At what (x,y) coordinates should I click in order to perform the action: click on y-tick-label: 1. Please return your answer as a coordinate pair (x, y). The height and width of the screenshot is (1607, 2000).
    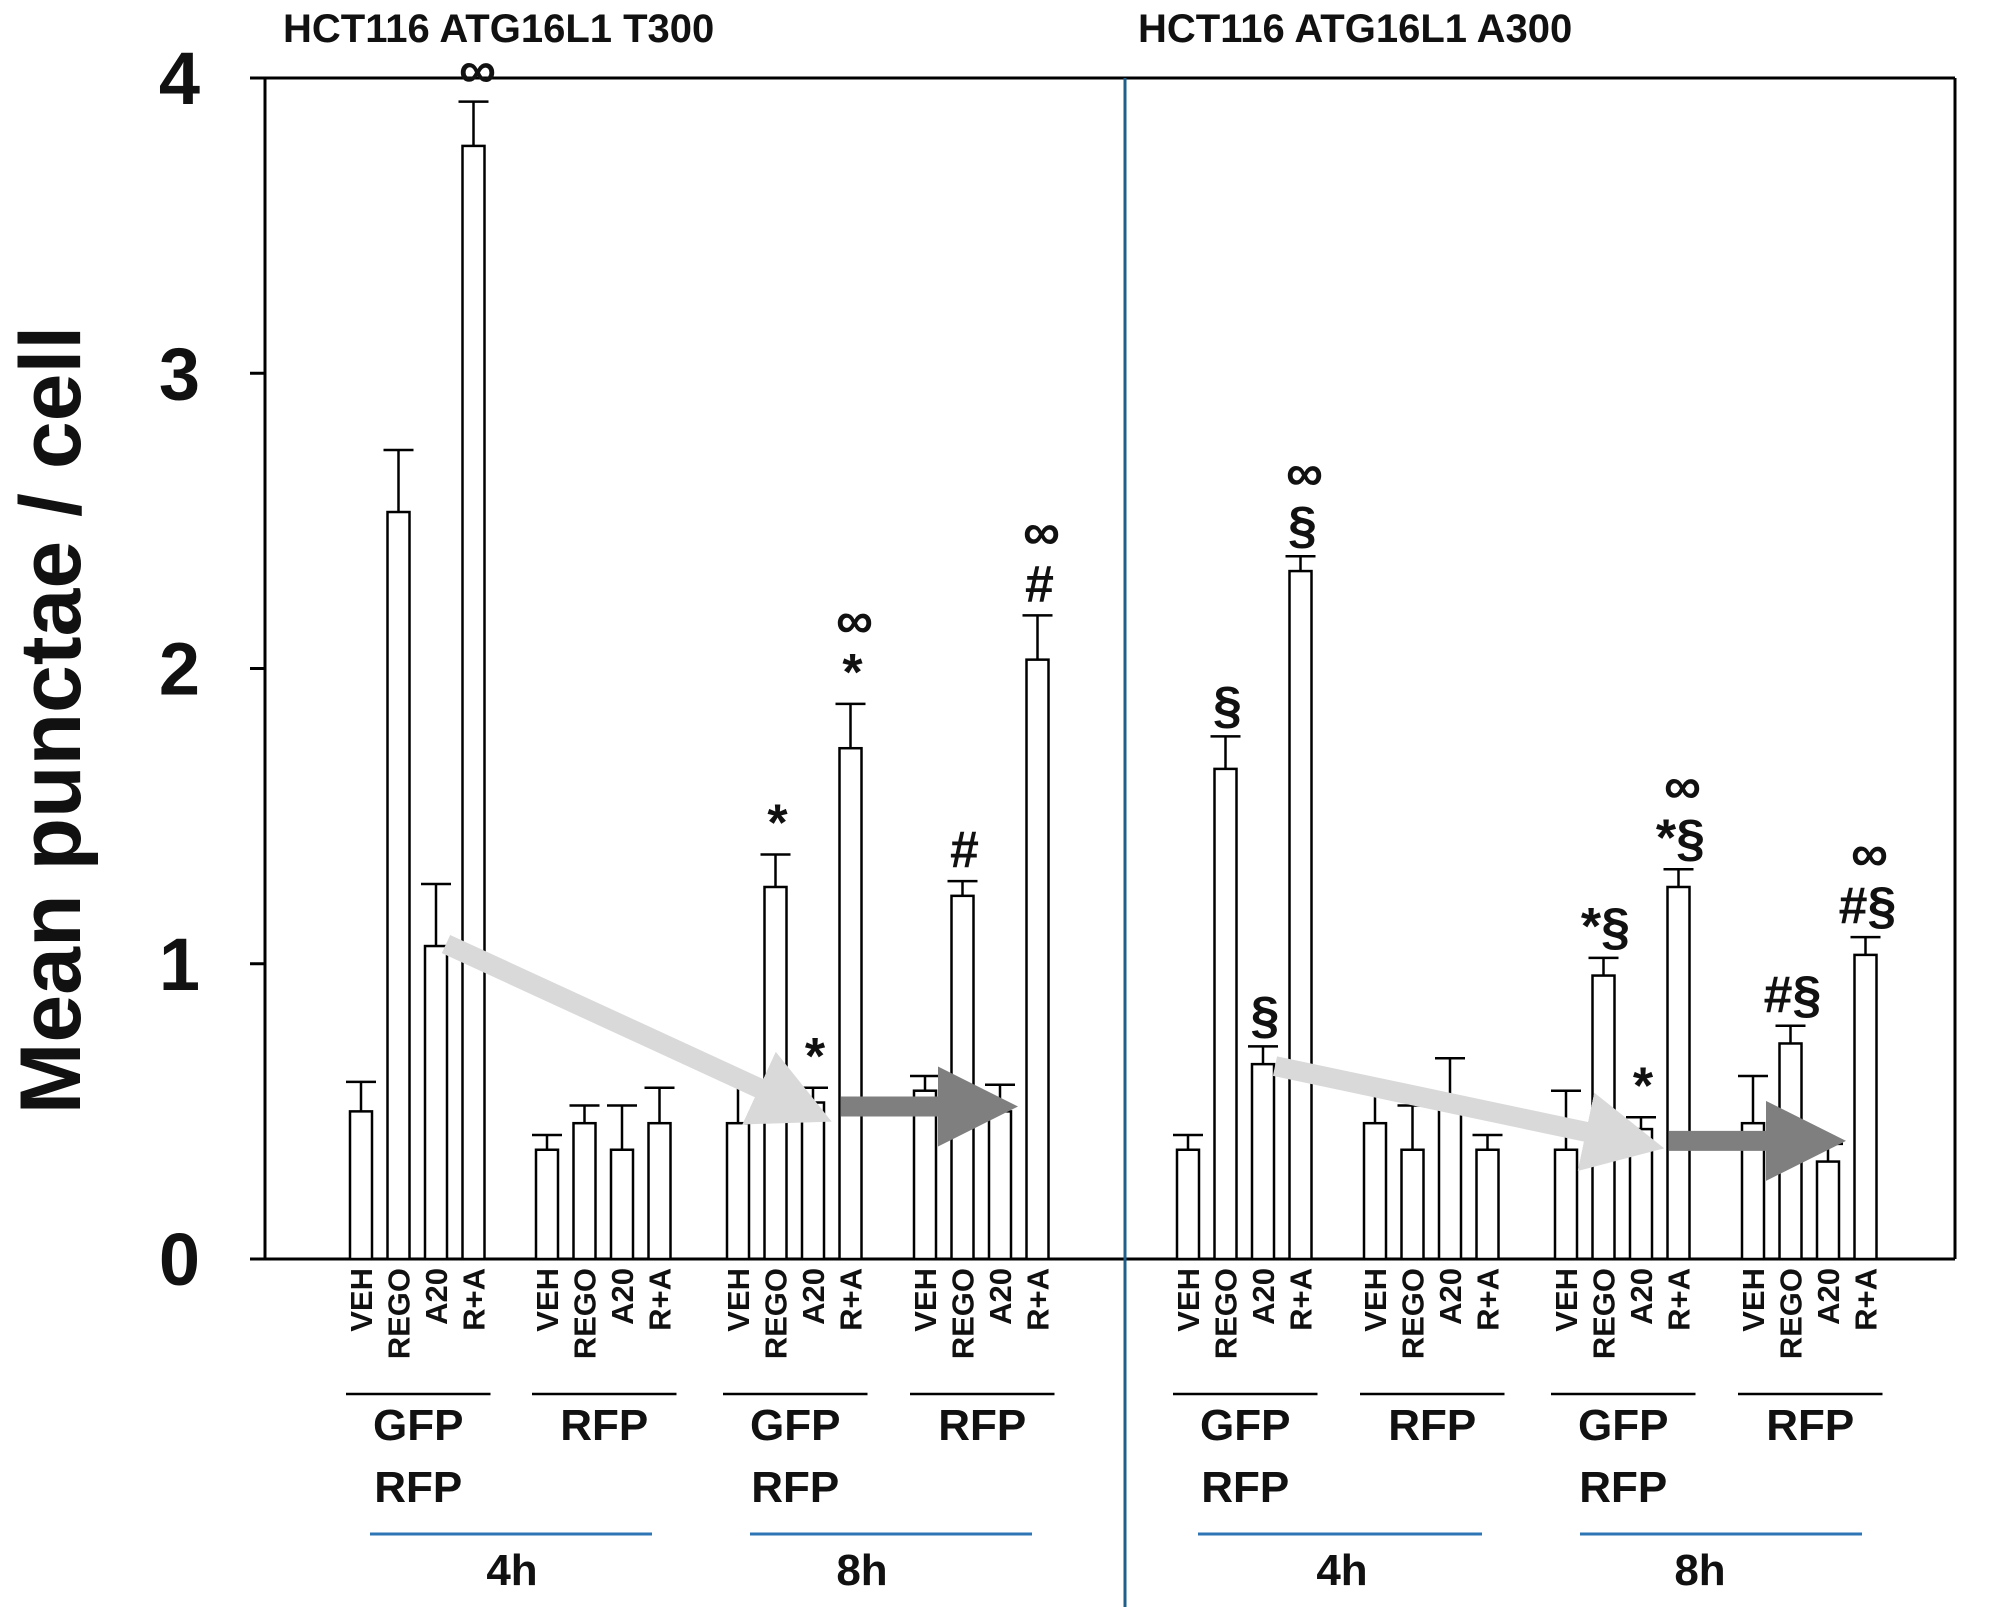
    Looking at the image, I should click on (179, 964).